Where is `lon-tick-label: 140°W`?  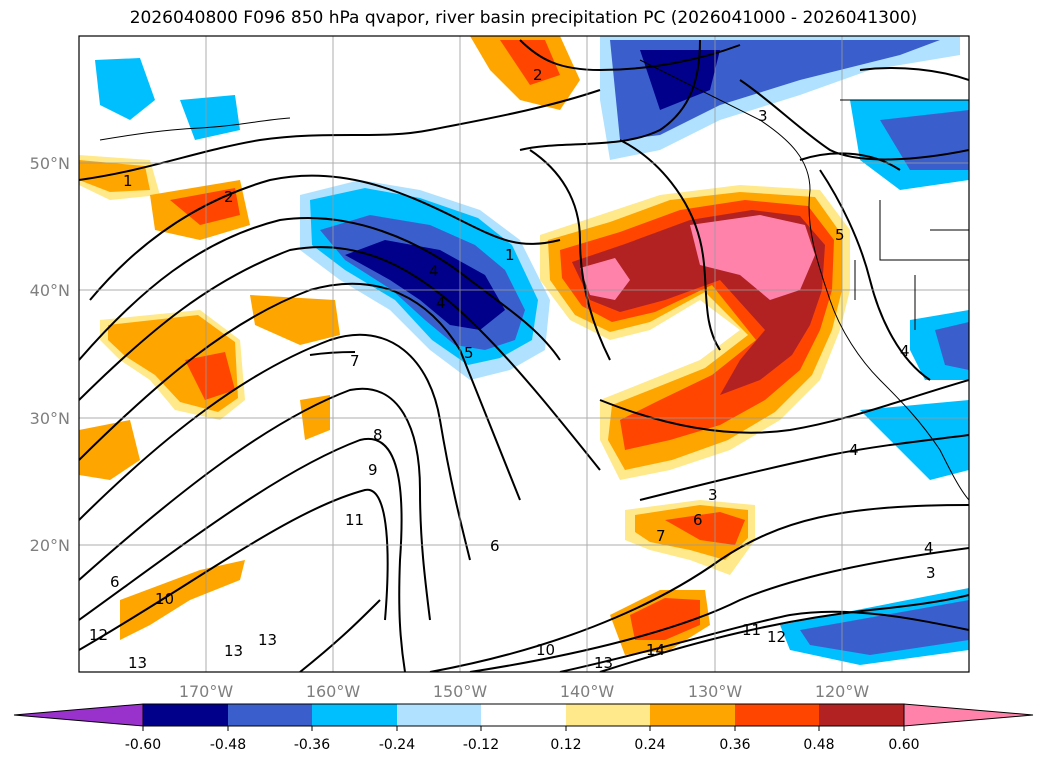 lon-tick-label: 140°W is located at coordinates (587, 691).